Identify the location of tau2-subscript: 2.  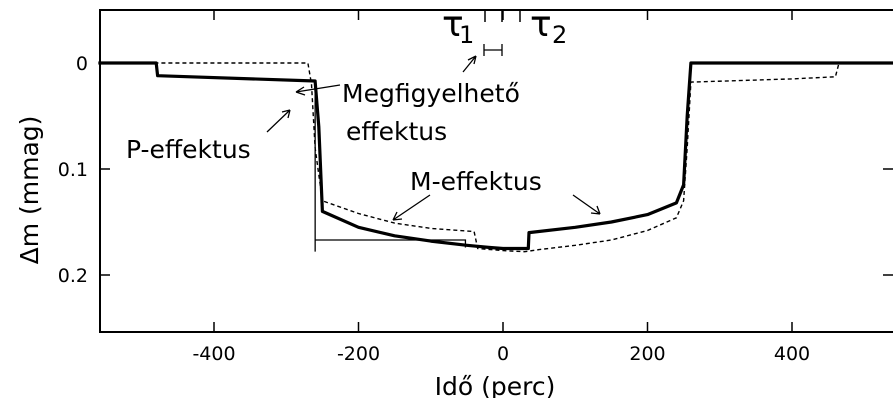
(559, 35).